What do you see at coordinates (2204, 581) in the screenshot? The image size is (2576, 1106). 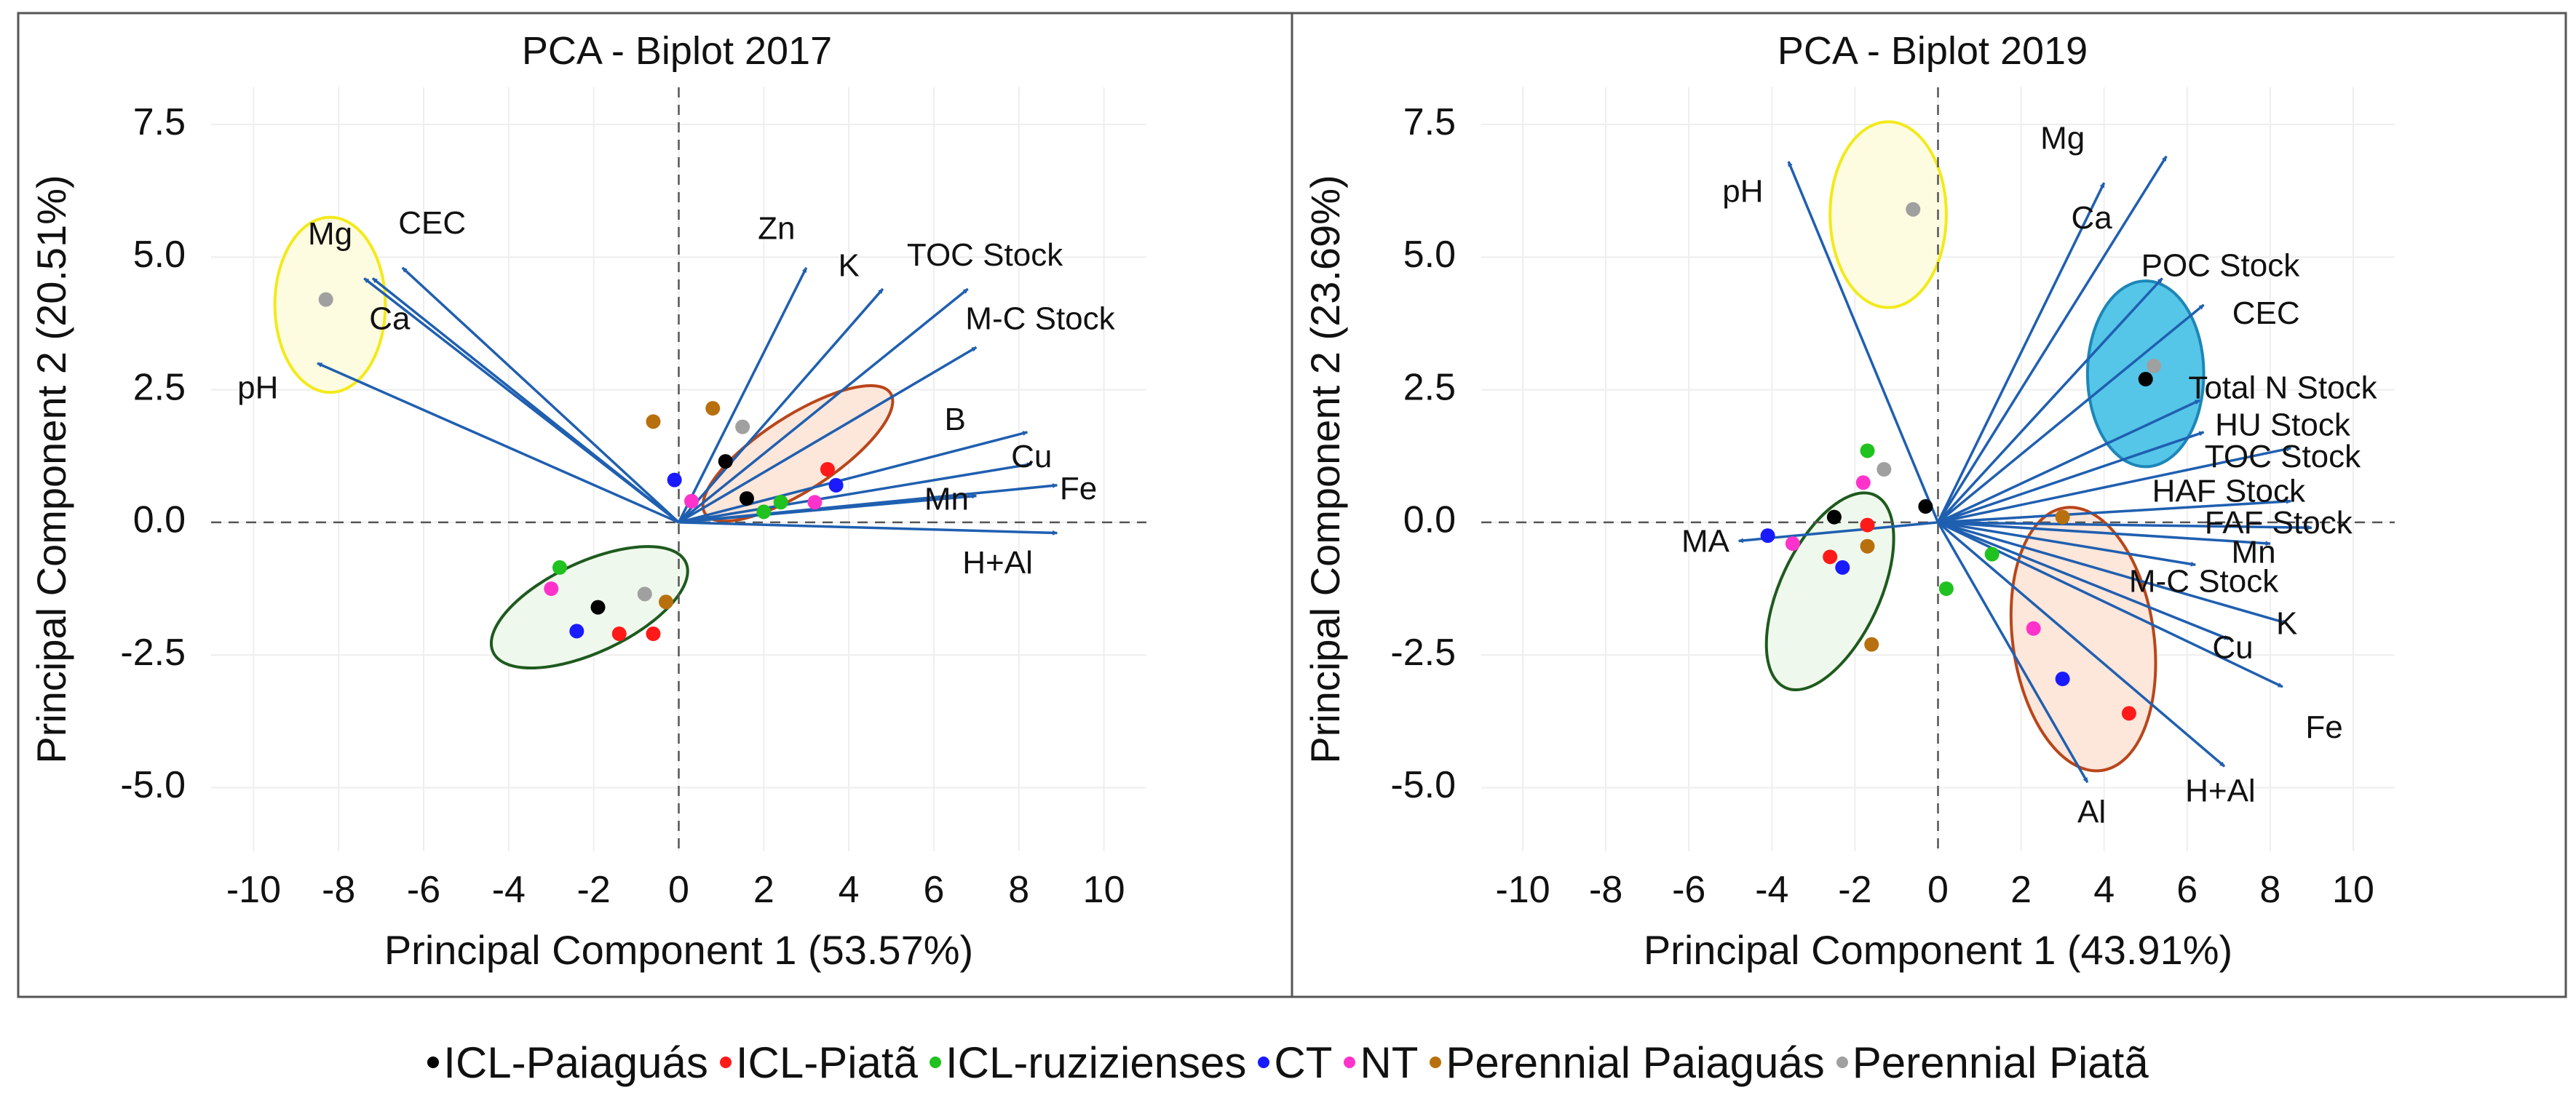 I see `vector-label-m-c-stock: M-C Stock` at bounding box center [2204, 581].